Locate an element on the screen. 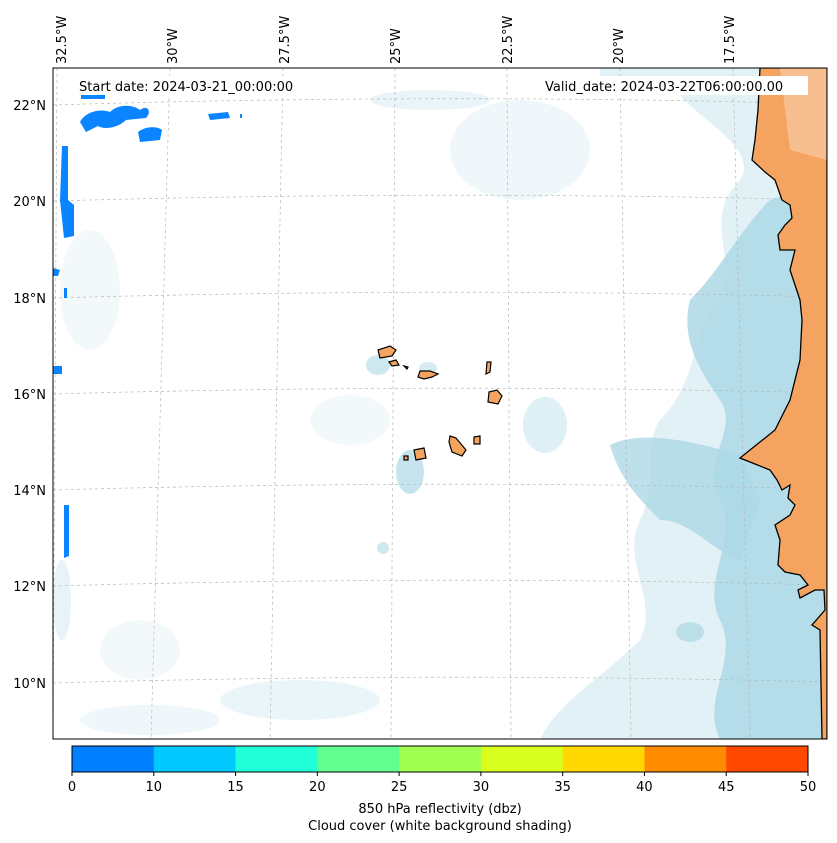 Image resolution: width=837 pixels, height=843 pixels. lon-label-25w: 25°W is located at coordinates (396, 46).